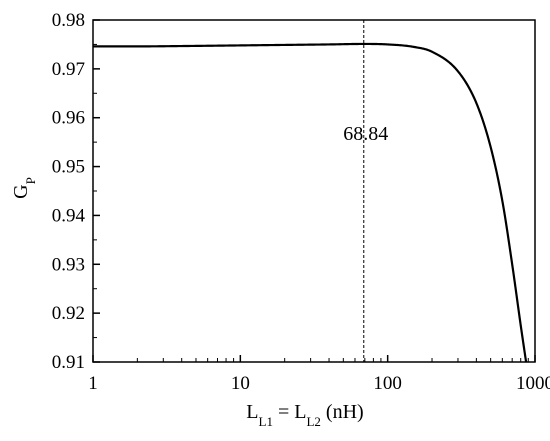 This screenshot has width=550, height=441. I want to click on y-tick-label: 0.95, so click(68, 167).